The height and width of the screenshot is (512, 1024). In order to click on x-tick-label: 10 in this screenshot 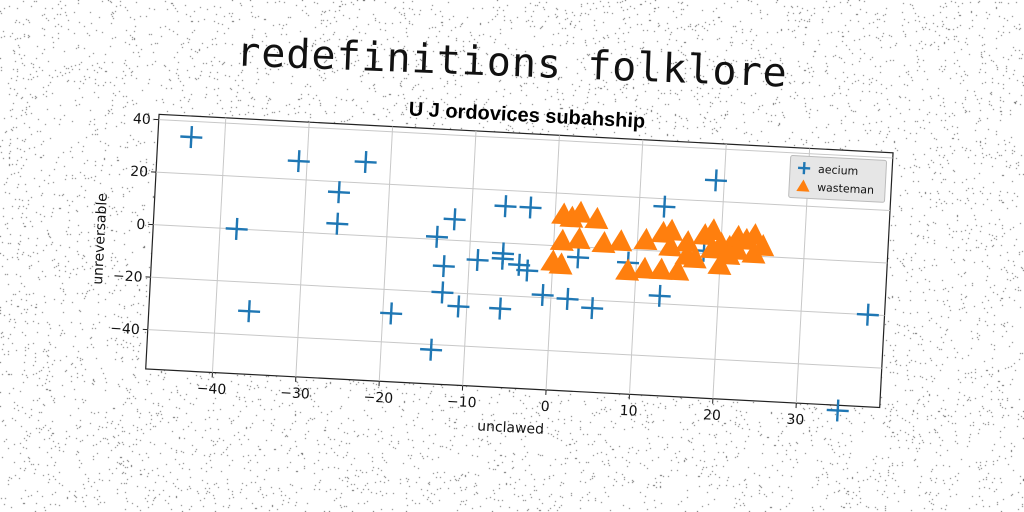, I will do `click(628, 411)`.